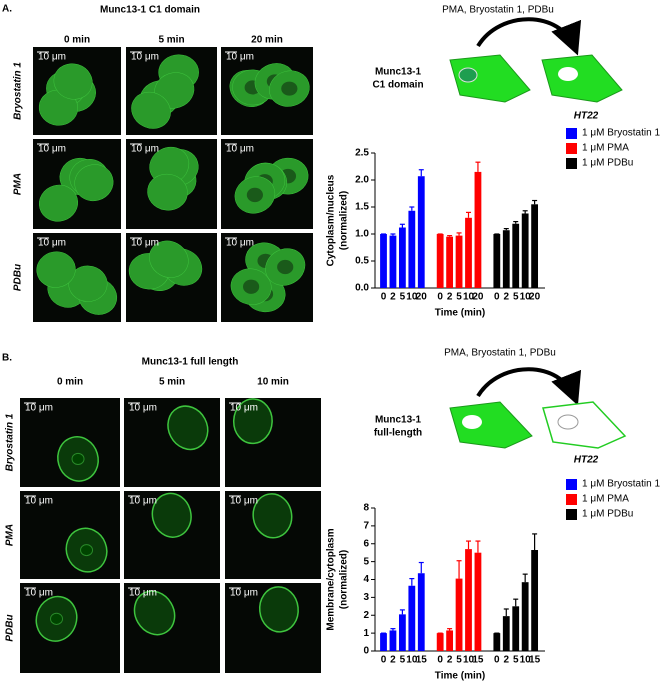 The width and height of the screenshot is (665, 681). What do you see at coordinates (362, 261) in the screenshot?
I see `y-tick-label: 0.5` at bounding box center [362, 261].